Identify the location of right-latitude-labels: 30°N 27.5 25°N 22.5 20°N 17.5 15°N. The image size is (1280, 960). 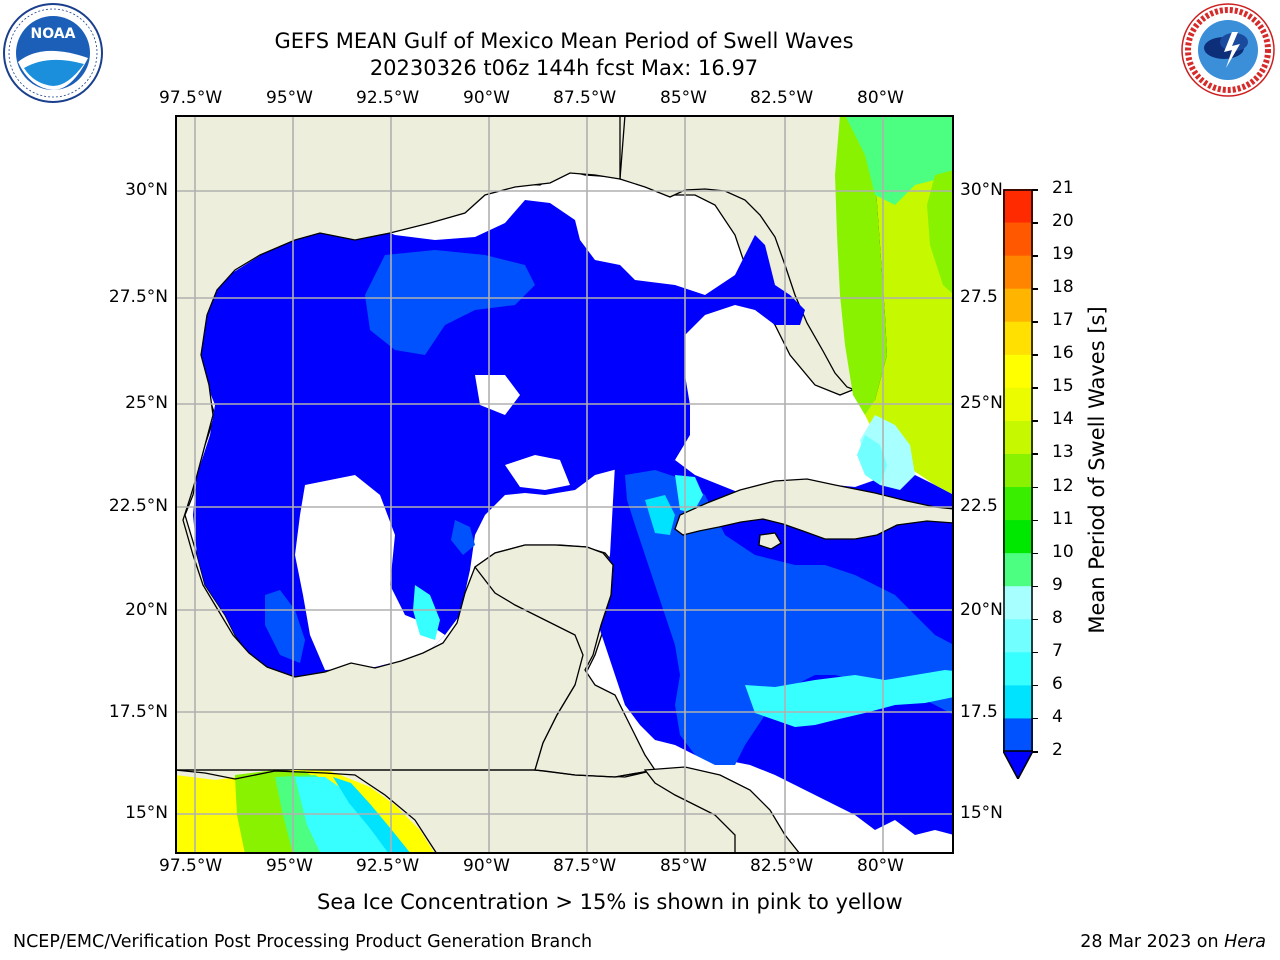
(988, 480).